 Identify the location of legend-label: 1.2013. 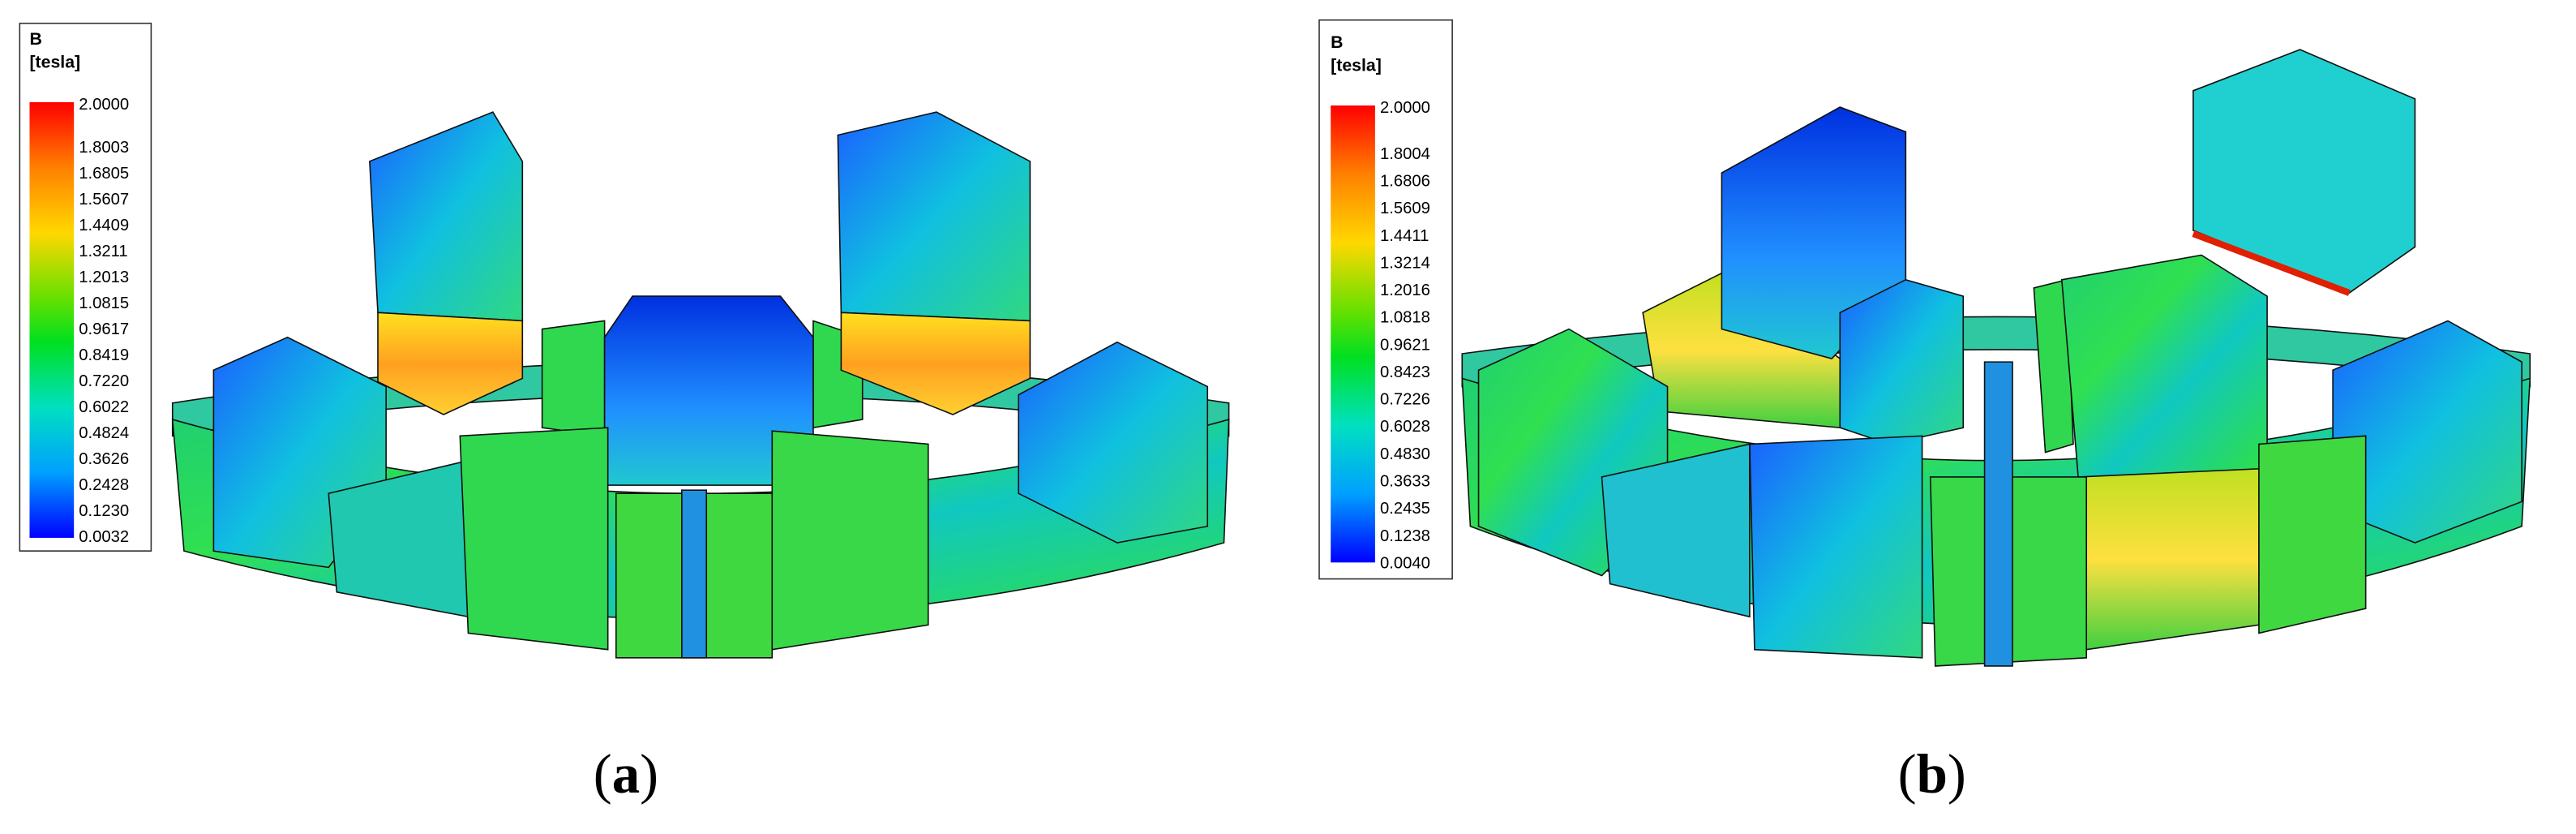
(104, 278).